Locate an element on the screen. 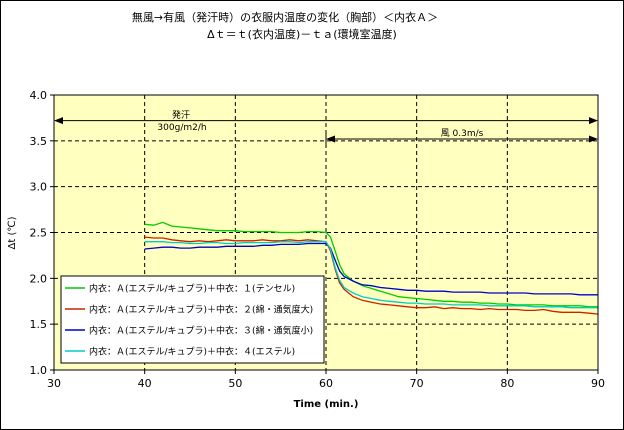 The image size is (624, 430). x-tick-label: 50 is located at coordinates (235, 383).